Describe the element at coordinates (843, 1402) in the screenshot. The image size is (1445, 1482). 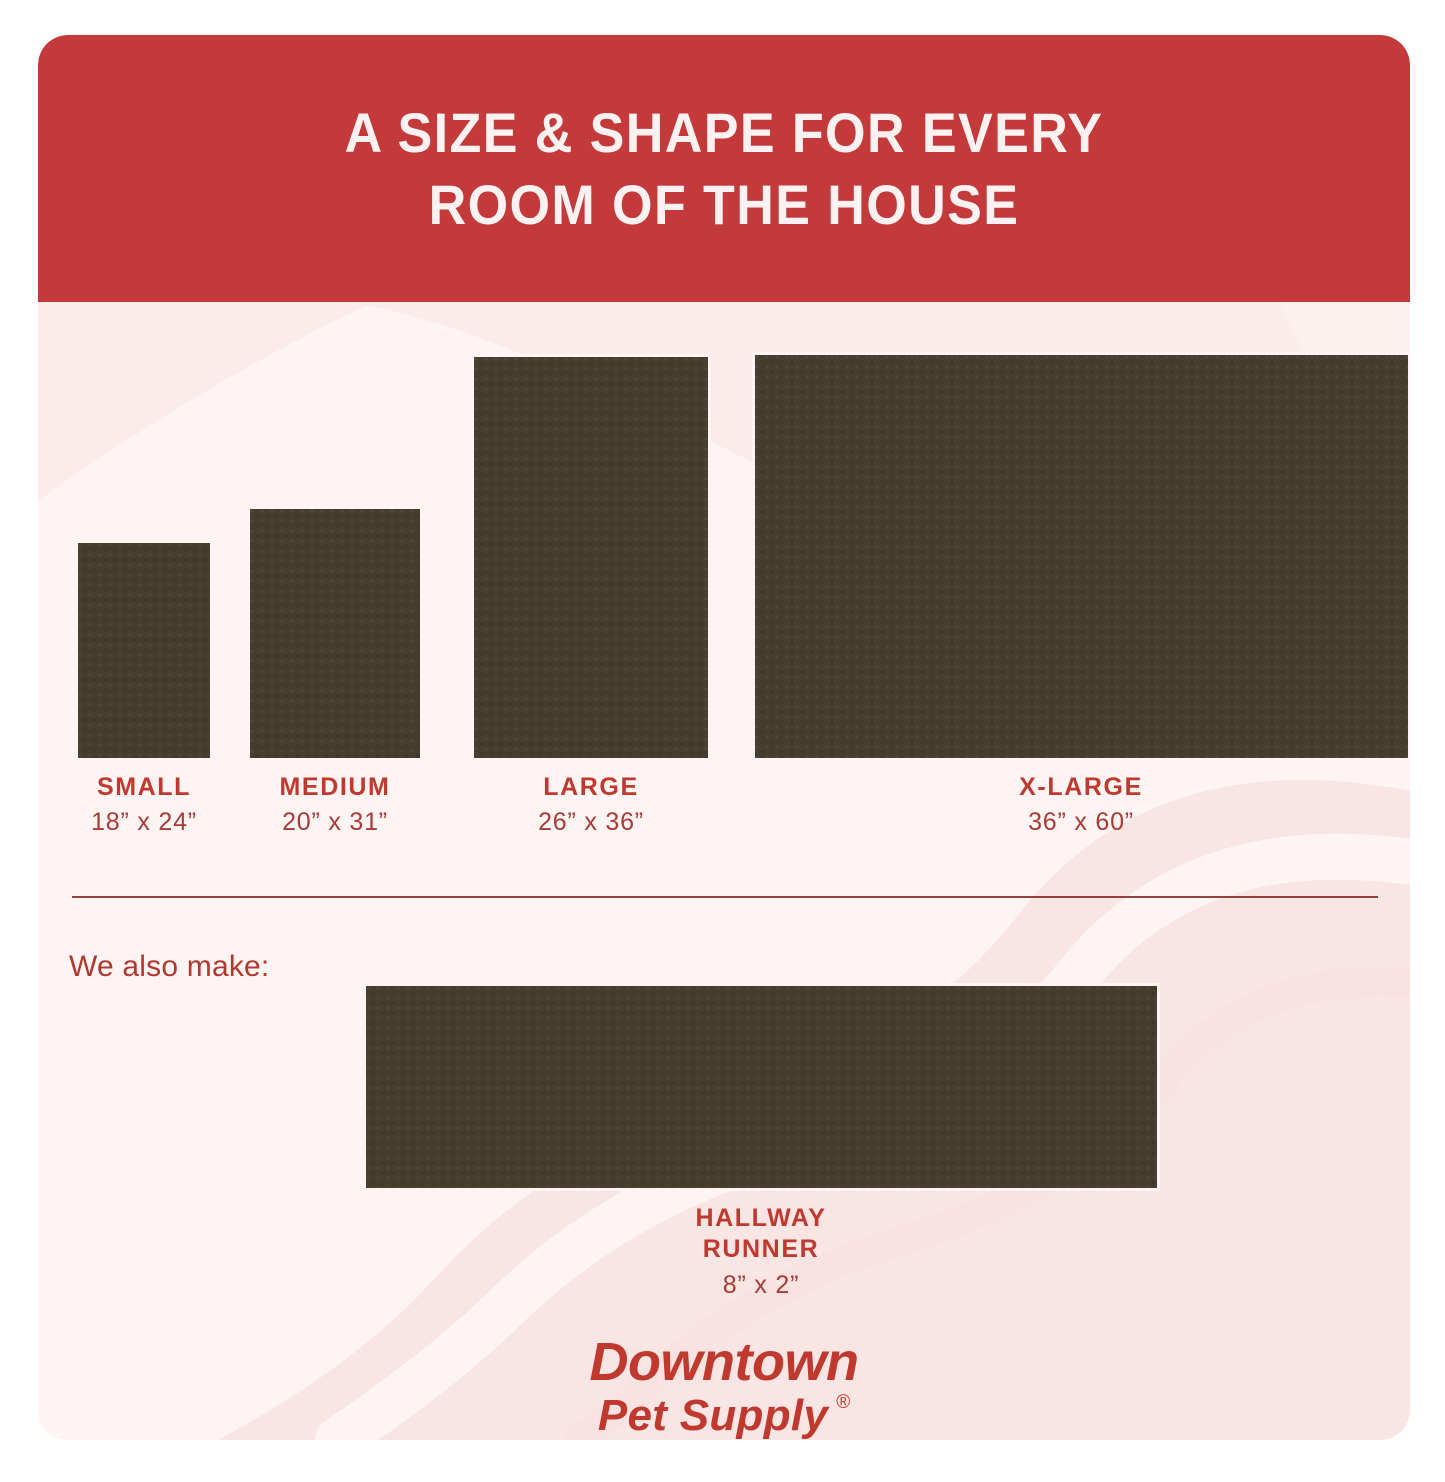
I see `registered-trademark-icon: ®` at that location.